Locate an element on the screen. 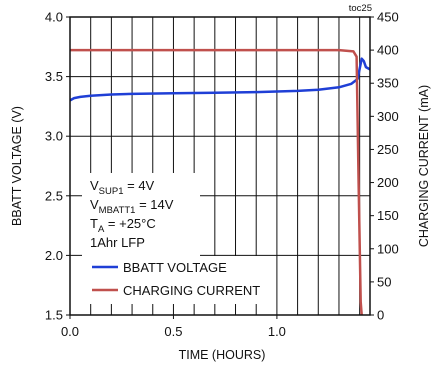 The width and height of the screenshot is (431, 367). y-right-tick-label: 300 is located at coordinates (388, 116).